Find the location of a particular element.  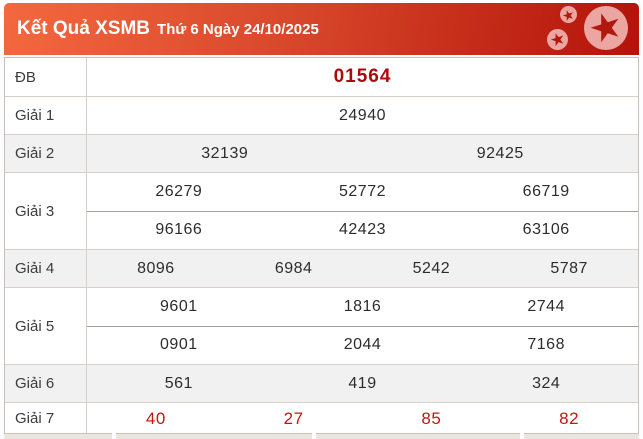

prize-number: 7168 is located at coordinates (546, 345).